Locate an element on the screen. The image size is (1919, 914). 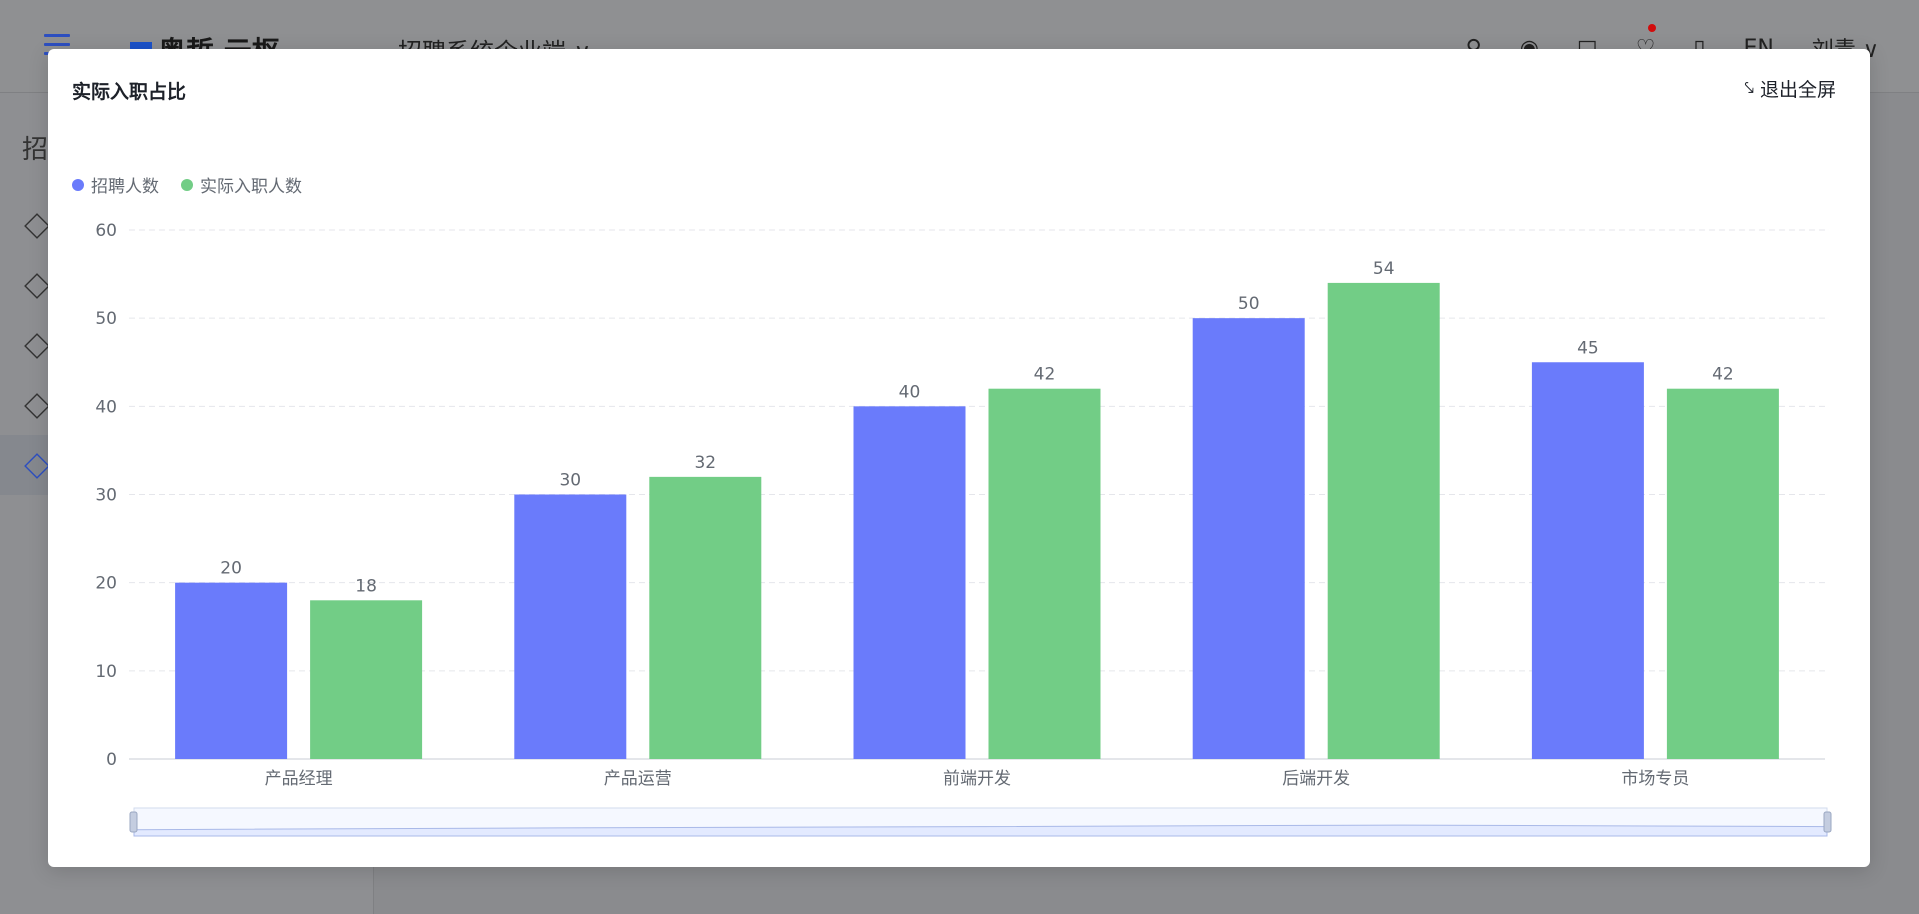
chart-title: 实际入职占比 is located at coordinates (129, 92).